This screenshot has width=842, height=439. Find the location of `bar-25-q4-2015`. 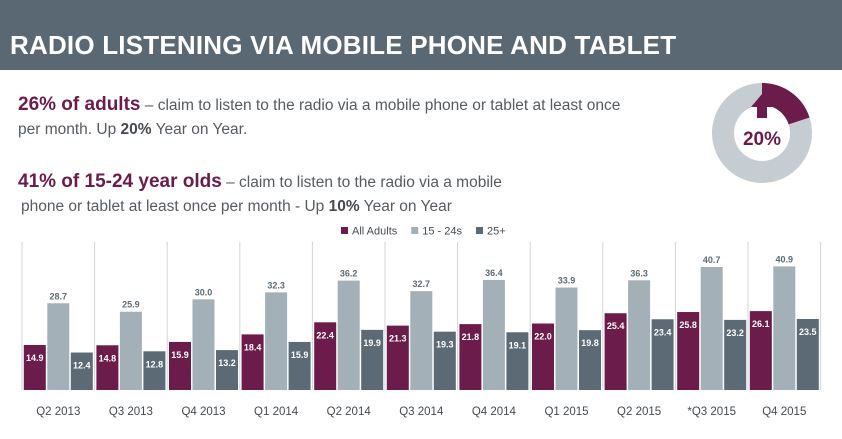

bar-25-q4-2015 is located at coordinates (807, 354).